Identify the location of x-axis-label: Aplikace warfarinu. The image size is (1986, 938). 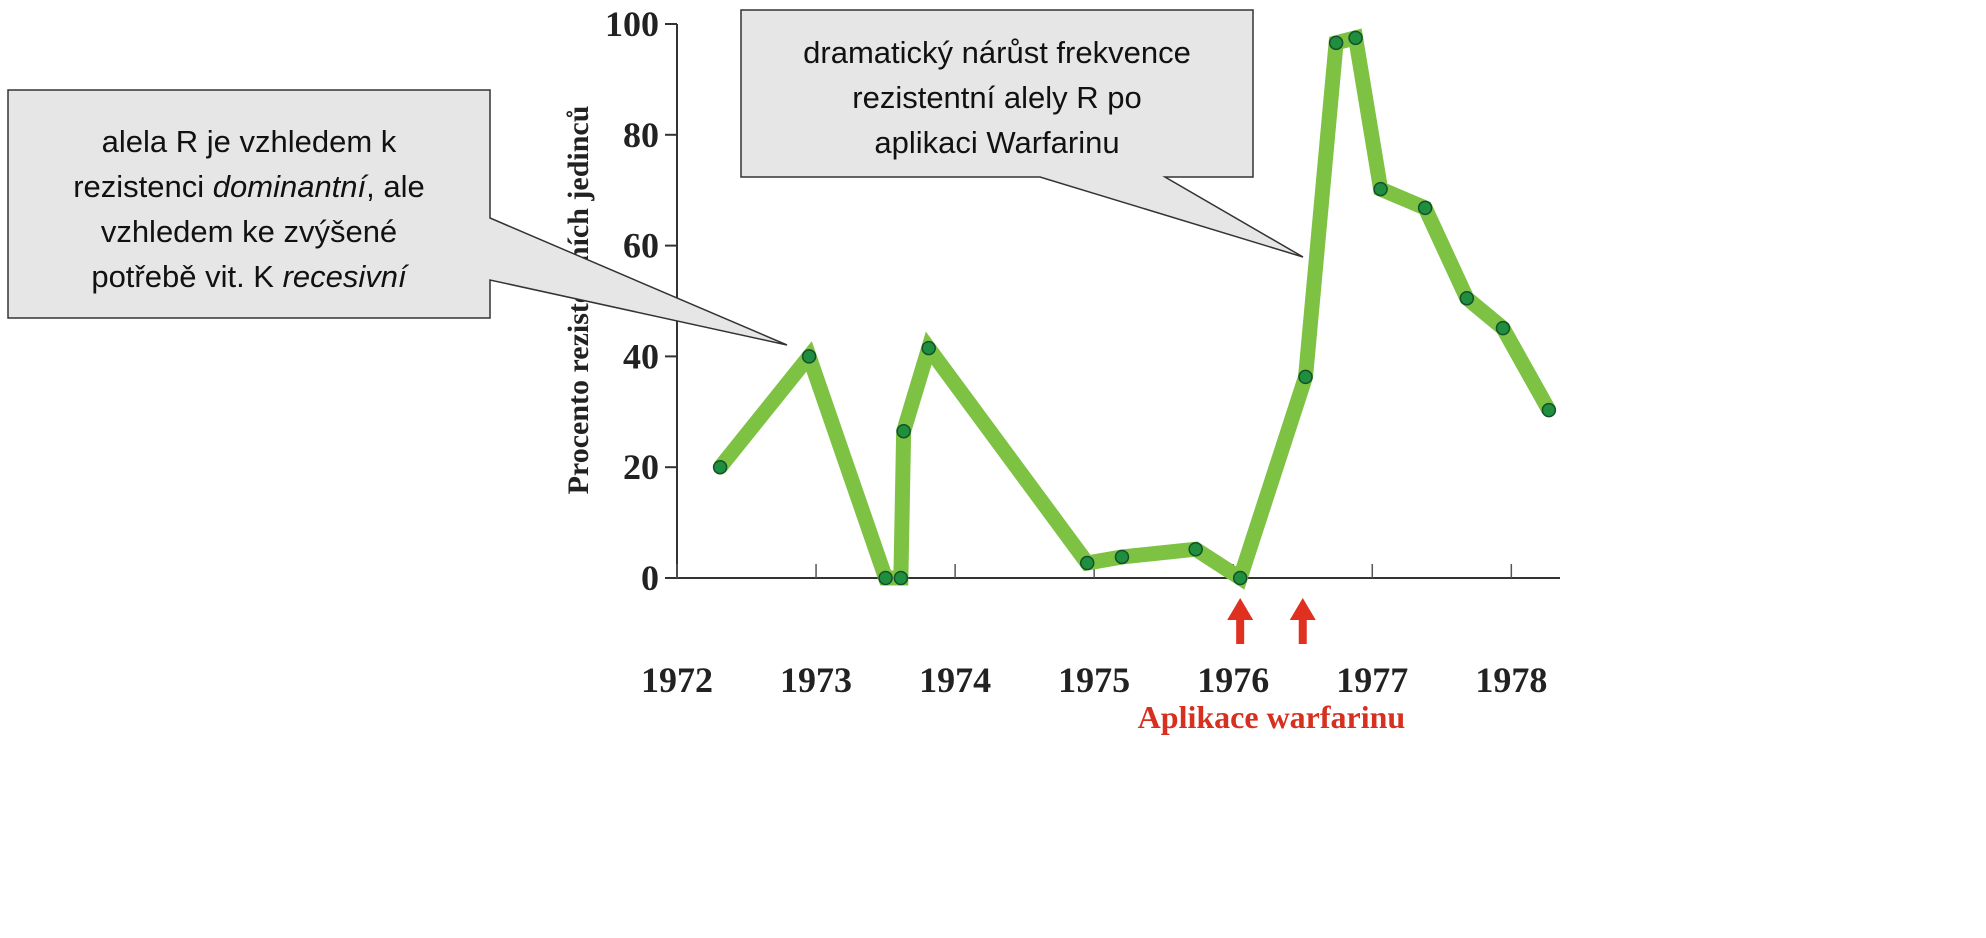
(1272, 717).